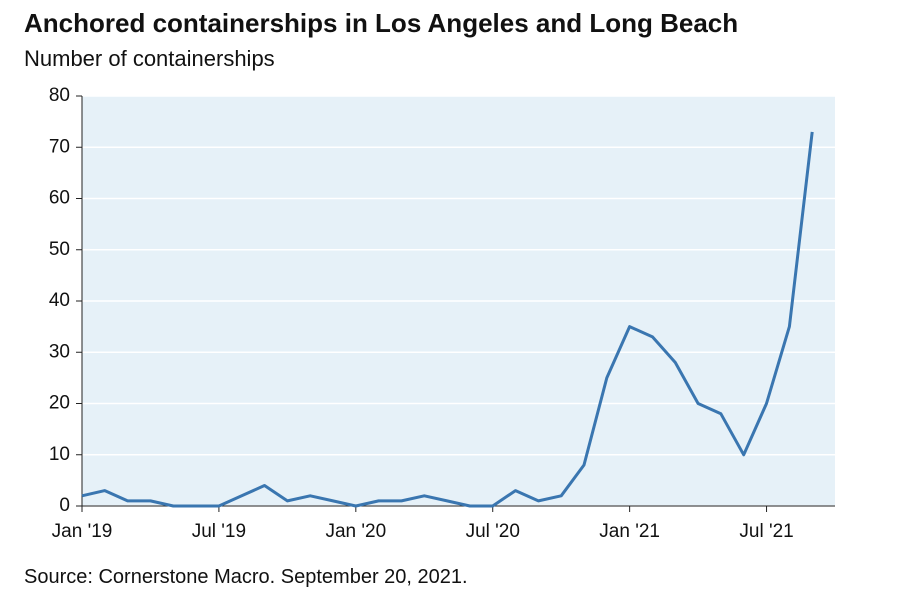 This screenshot has width=902, height=596. Describe the element at coordinates (493, 531) in the screenshot. I see `x-tick-label: Jul '20` at that location.